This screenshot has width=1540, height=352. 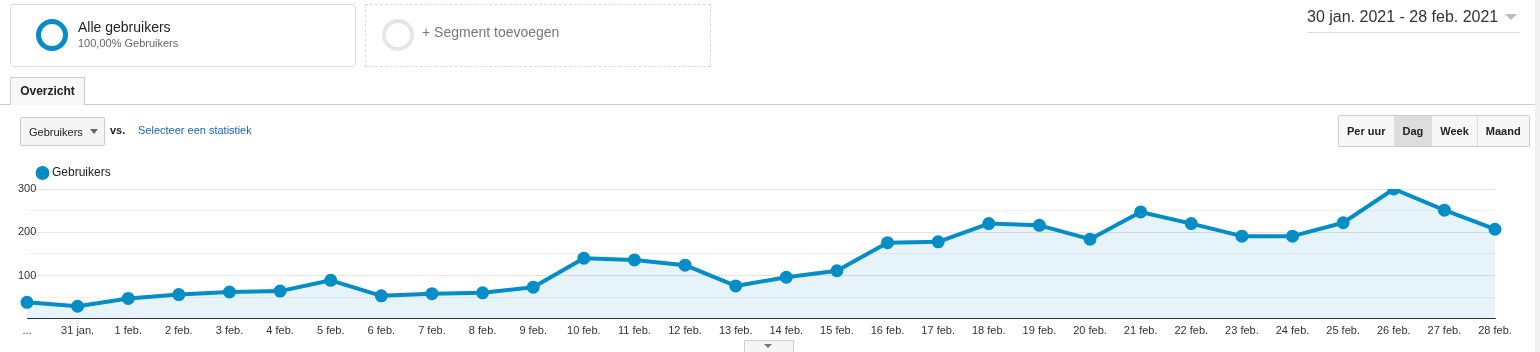 I want to click on x-tick-label: 12 feb., so click(x=685, y=330).